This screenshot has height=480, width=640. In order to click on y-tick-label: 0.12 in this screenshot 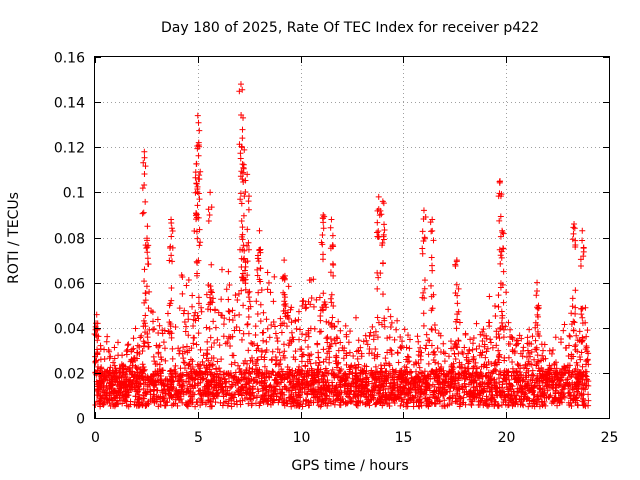, I will do `click(69, 149)`.